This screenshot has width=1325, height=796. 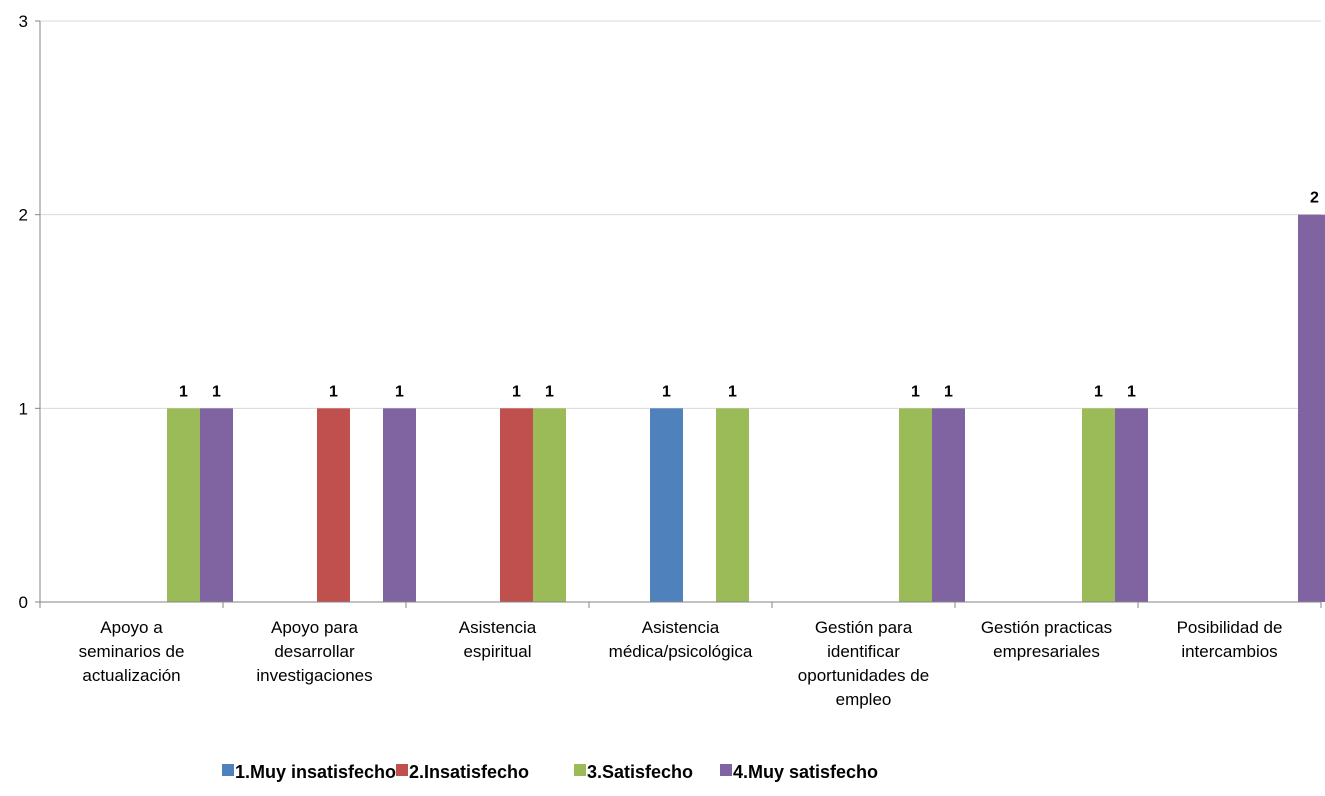 I want to click on x-category-label-line: actualización, so click(x=131, y=675).